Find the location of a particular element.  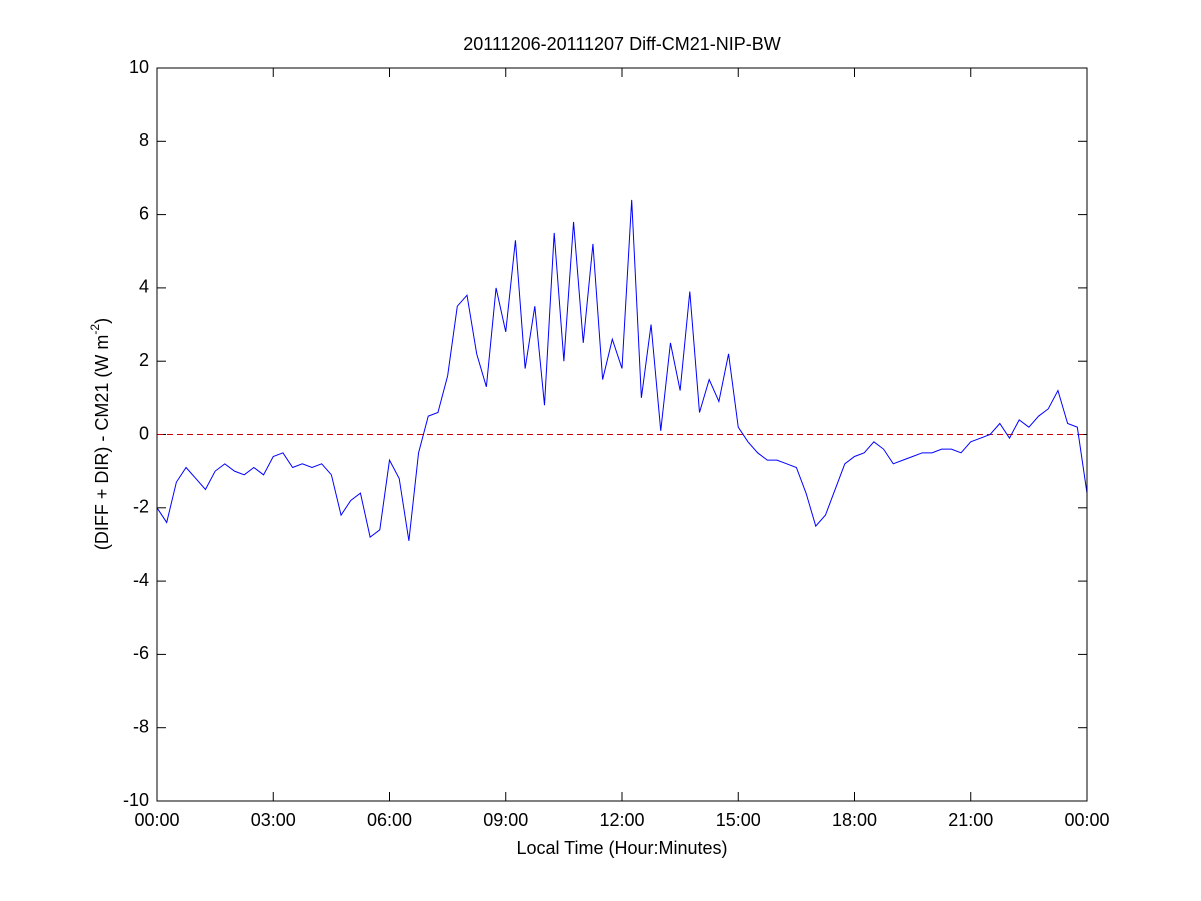

x-tick-label: 15:00 is located at coordinates (738, 820).